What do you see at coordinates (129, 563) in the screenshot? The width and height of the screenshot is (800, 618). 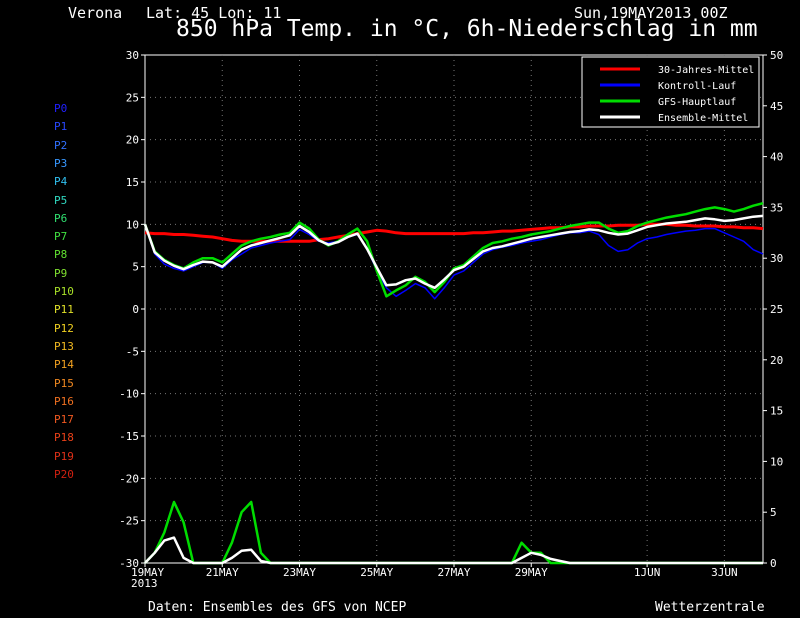 I see `y-left-tick-label: -30` at bounding box center [129, 563].